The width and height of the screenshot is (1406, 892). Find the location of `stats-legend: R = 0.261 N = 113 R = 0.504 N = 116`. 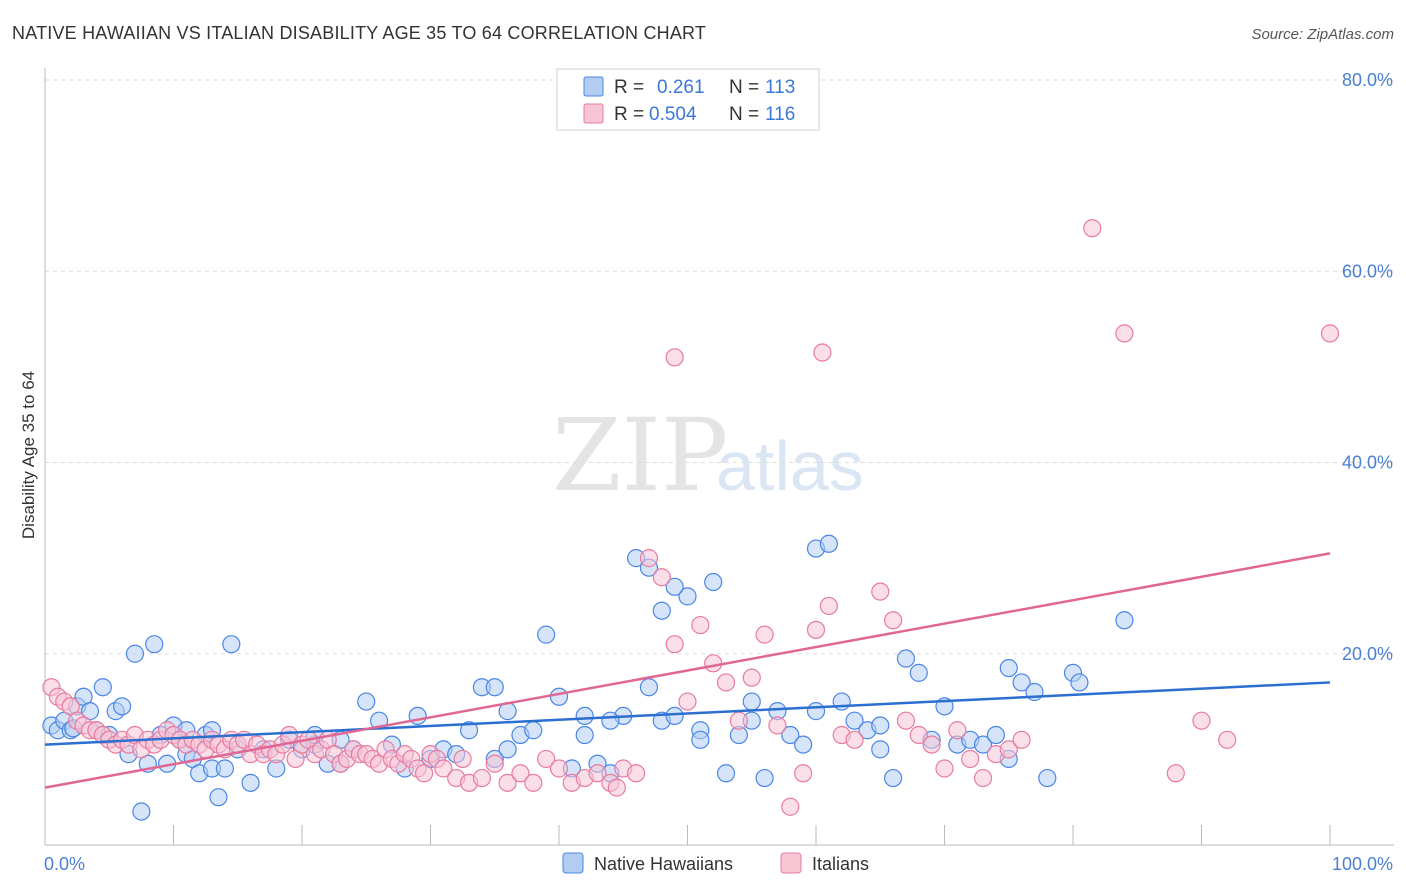

stats-legend: R = 0.261 N = 113 R = 0.504 N = 116 is located at coordinates (688, 99).